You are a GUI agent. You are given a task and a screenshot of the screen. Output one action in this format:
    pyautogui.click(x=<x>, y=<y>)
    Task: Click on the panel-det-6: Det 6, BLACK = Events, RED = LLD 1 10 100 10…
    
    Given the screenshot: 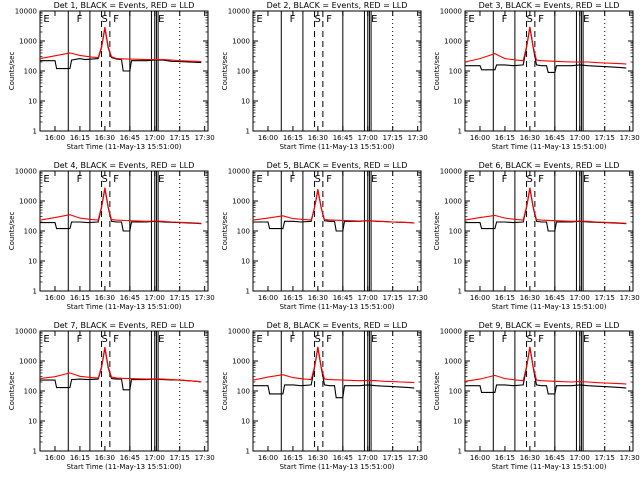 What is the action you would take?
    pyautogui.click(x=536, y=236)
    